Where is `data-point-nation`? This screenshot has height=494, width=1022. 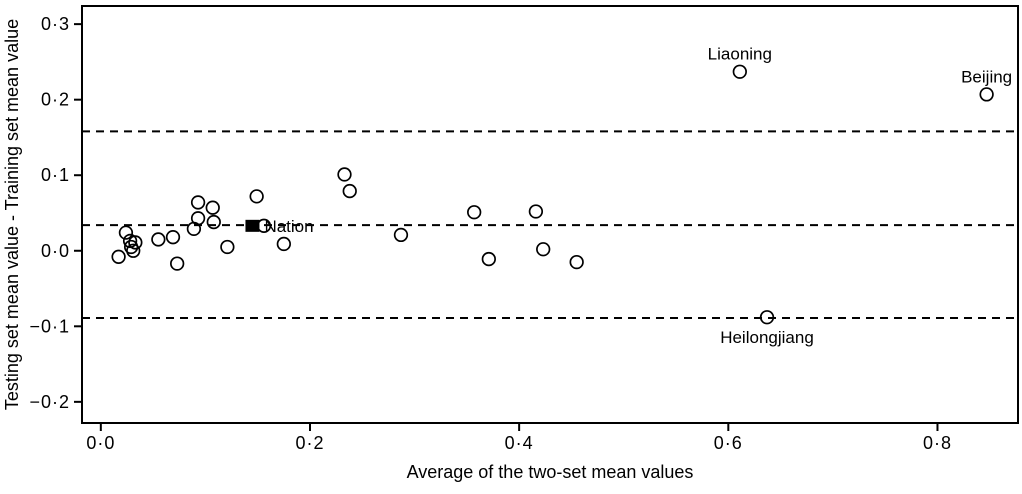 data-point-nation is located at coordinates (252, 225).